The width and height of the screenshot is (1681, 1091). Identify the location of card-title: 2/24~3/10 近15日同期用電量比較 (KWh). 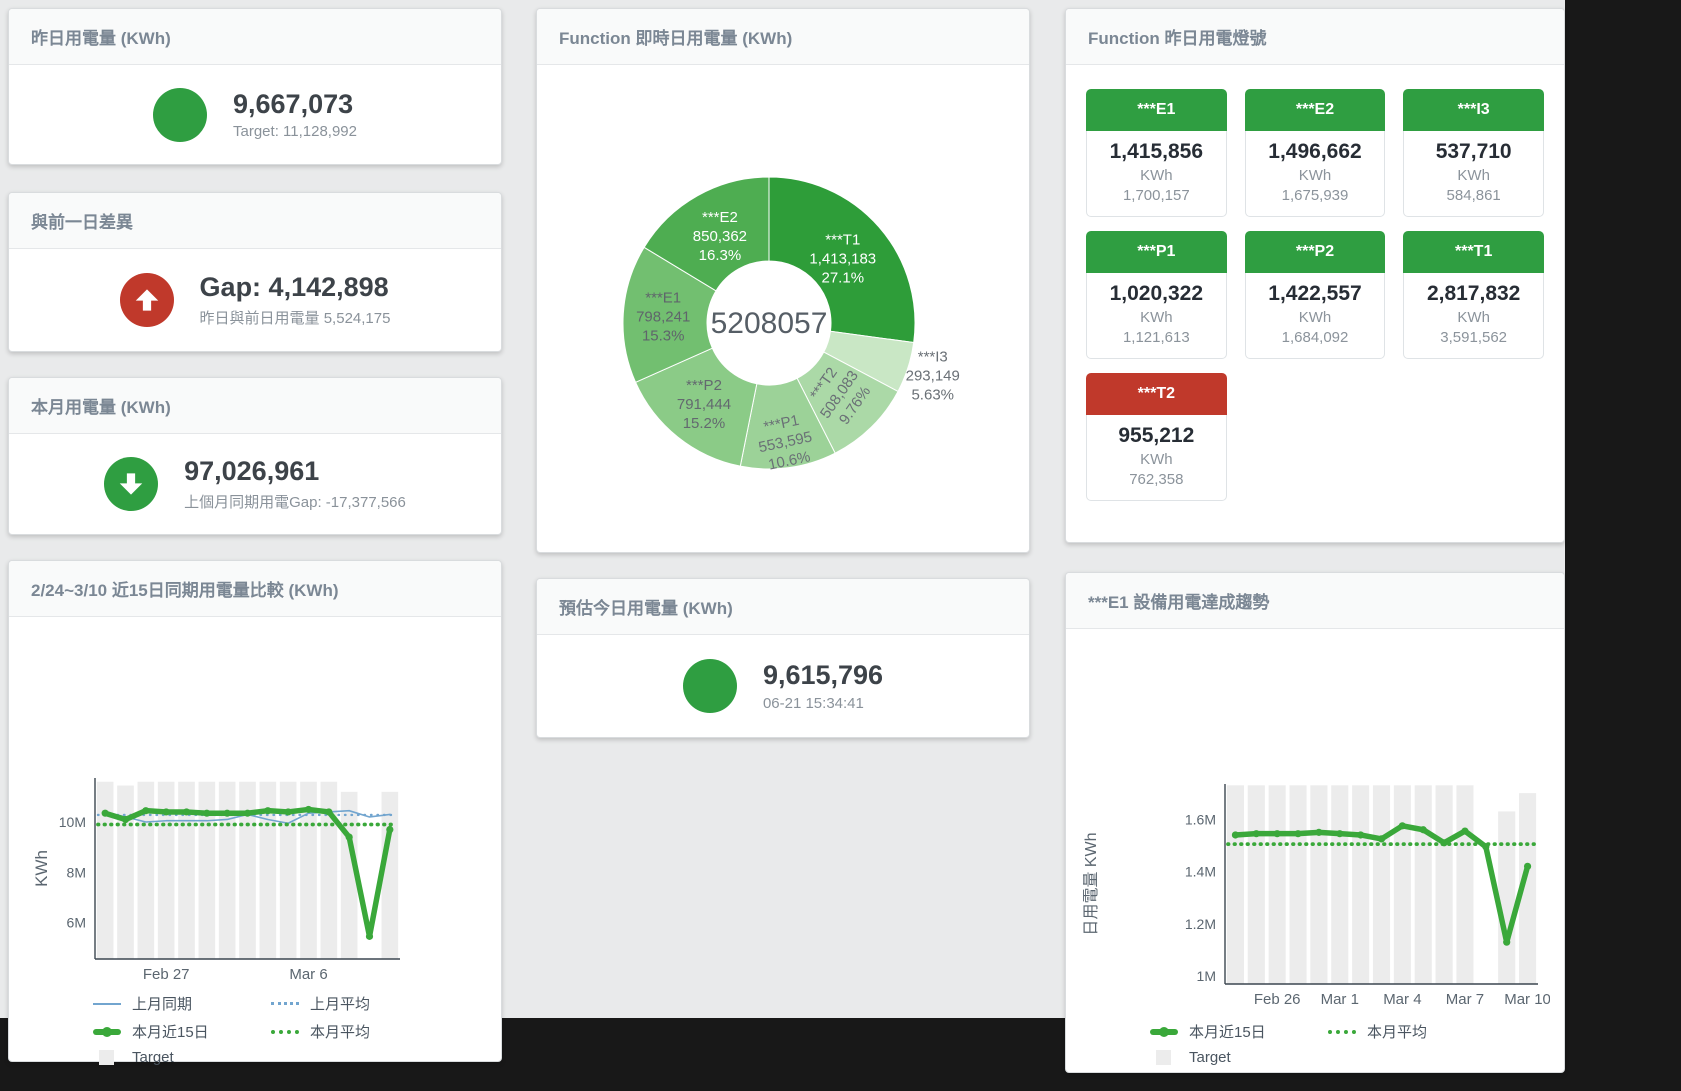
(185, 590).